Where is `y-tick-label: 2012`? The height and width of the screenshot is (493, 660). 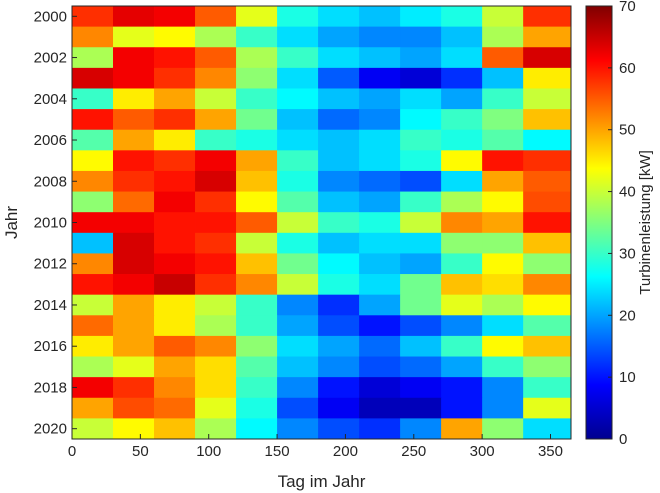
y-tick-label: 2012 is located at coordinates (50, 264).